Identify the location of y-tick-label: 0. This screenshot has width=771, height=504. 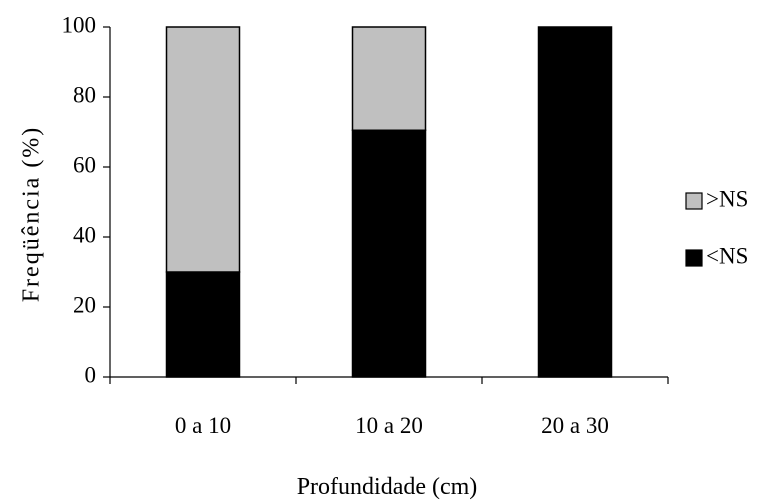
(91, 374).